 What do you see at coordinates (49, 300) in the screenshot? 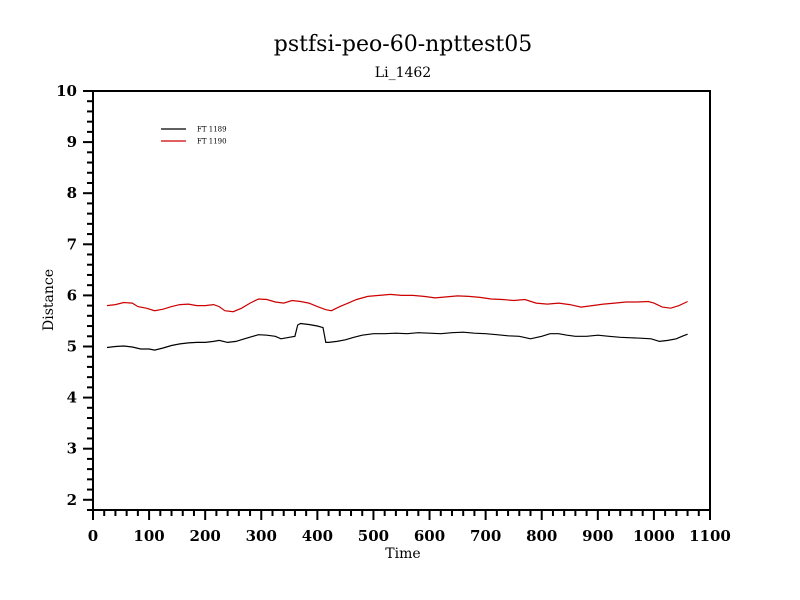
I see `y-axis-label: Distance` at bounding box center [49, 300].